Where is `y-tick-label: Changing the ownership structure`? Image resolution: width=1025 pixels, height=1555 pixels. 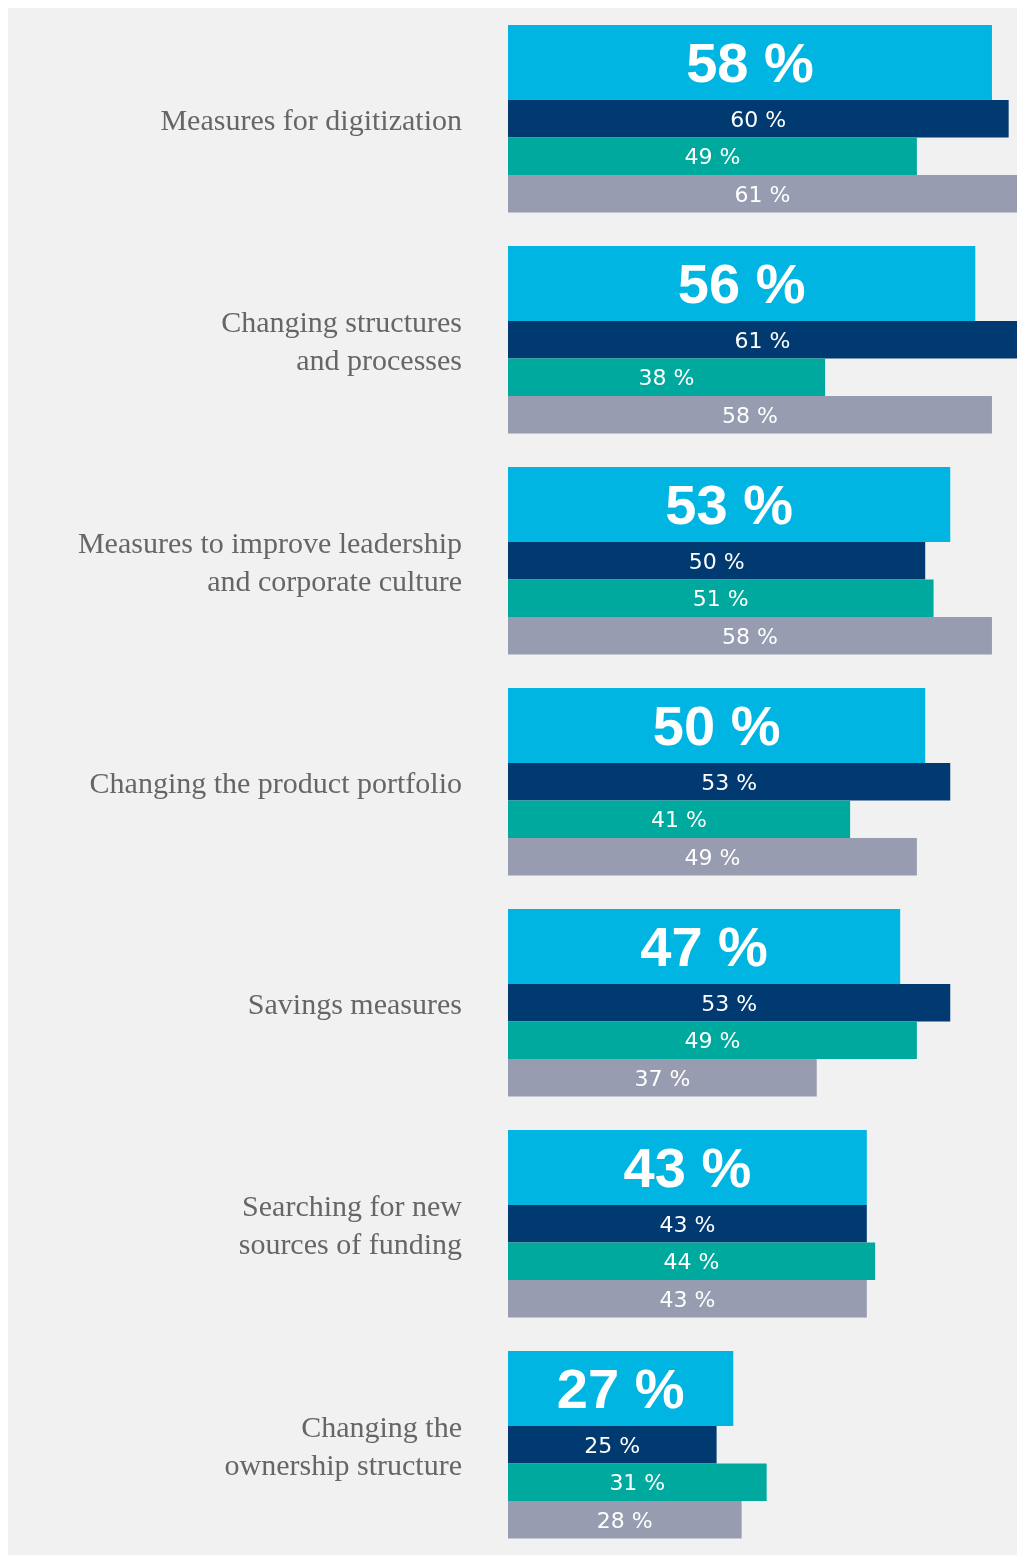
y-tick-label: Changing the ownership structure is located at coordinates (343, 1444).